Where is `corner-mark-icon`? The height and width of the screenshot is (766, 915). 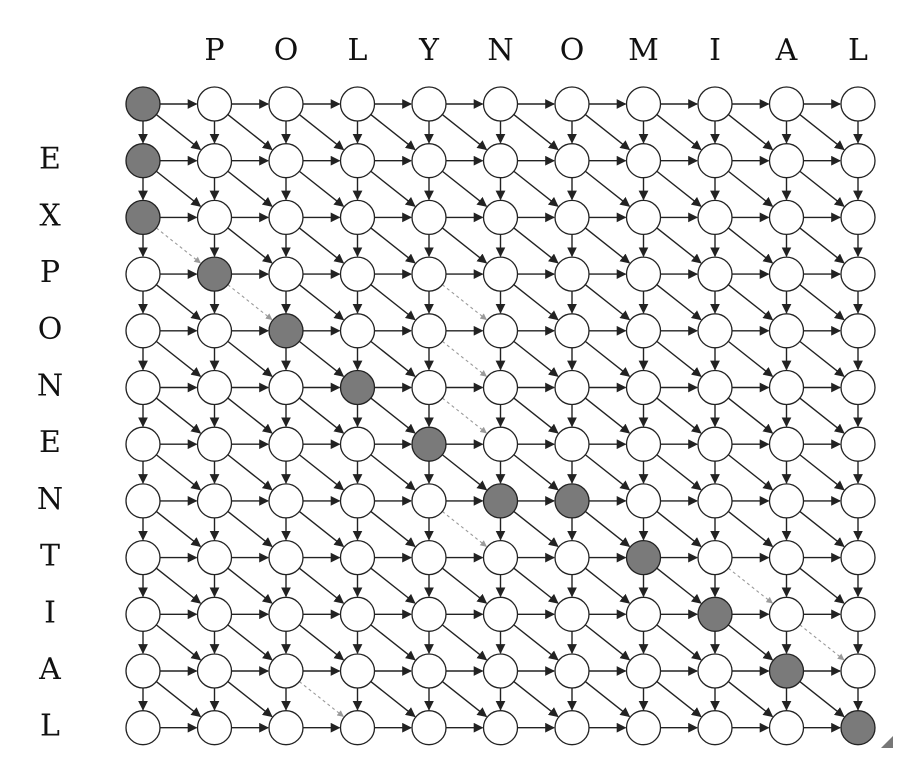
corner-mark-icon is located at coordinates (887, 742).